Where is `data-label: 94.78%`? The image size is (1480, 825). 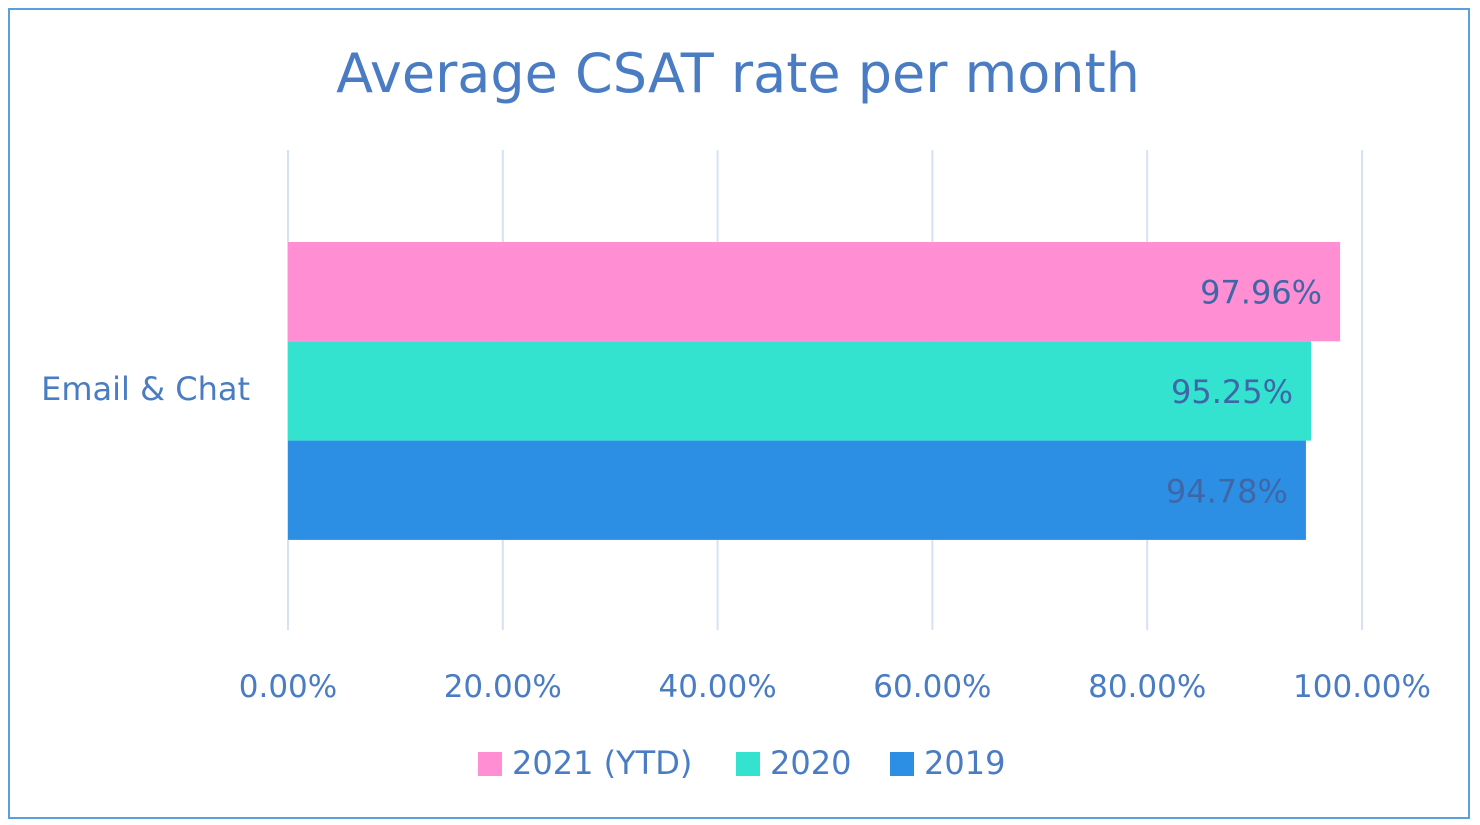 data-label: 94.78% is located at coordinates (1227, 491).